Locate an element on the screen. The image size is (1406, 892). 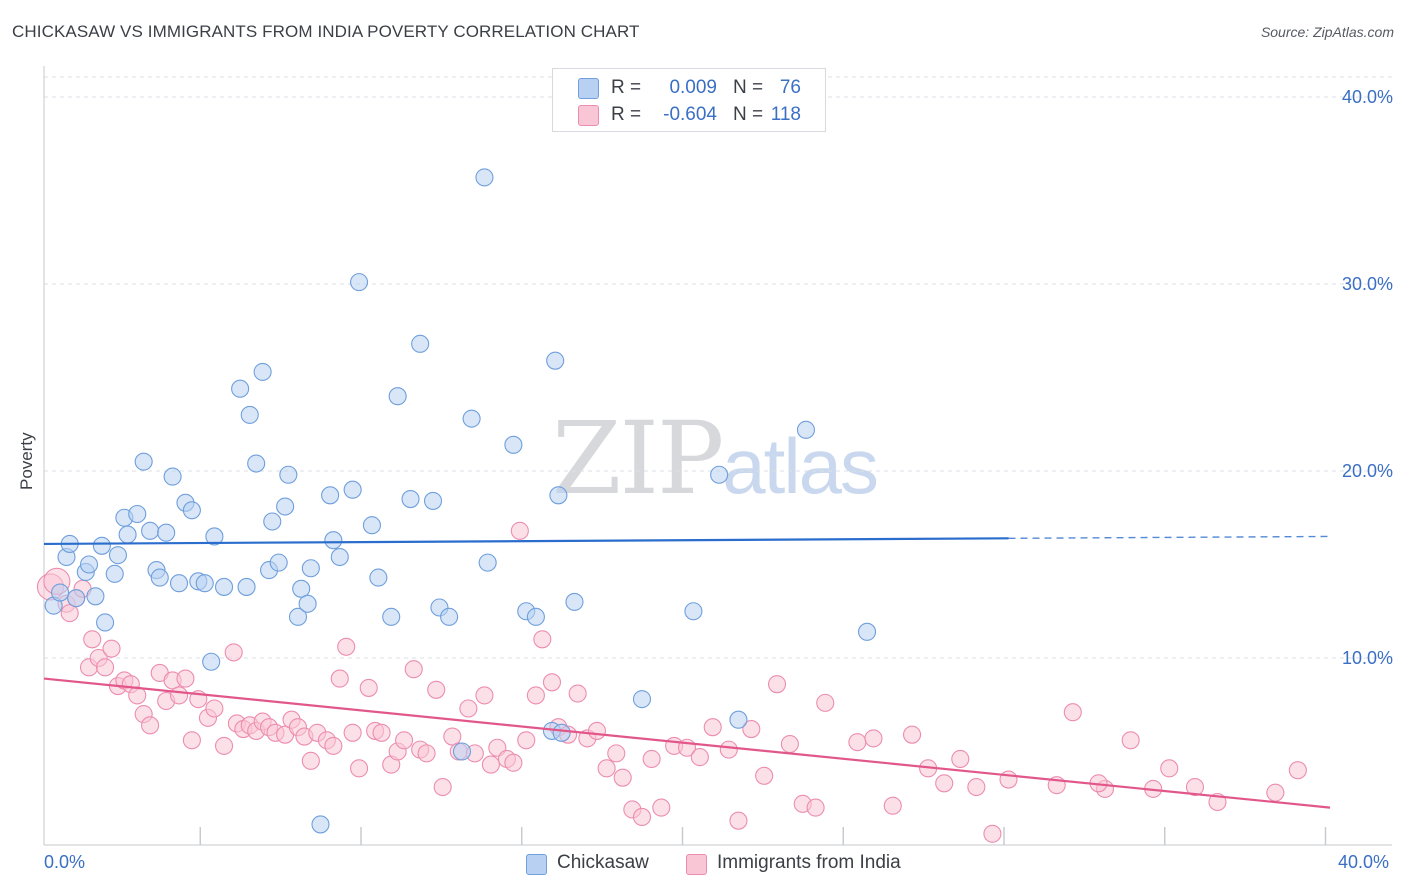
chickasaw-trend-line is located at coordinates (526, 541).